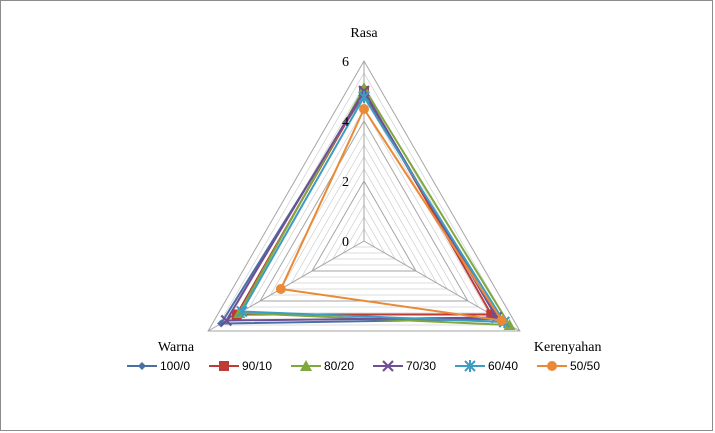 The height and width of the screenshot is (433, 715). What do you see at coordinates (240, 366) in the screenshot?
I see `legend-item: 90/10` at bounding box center [240, 366].